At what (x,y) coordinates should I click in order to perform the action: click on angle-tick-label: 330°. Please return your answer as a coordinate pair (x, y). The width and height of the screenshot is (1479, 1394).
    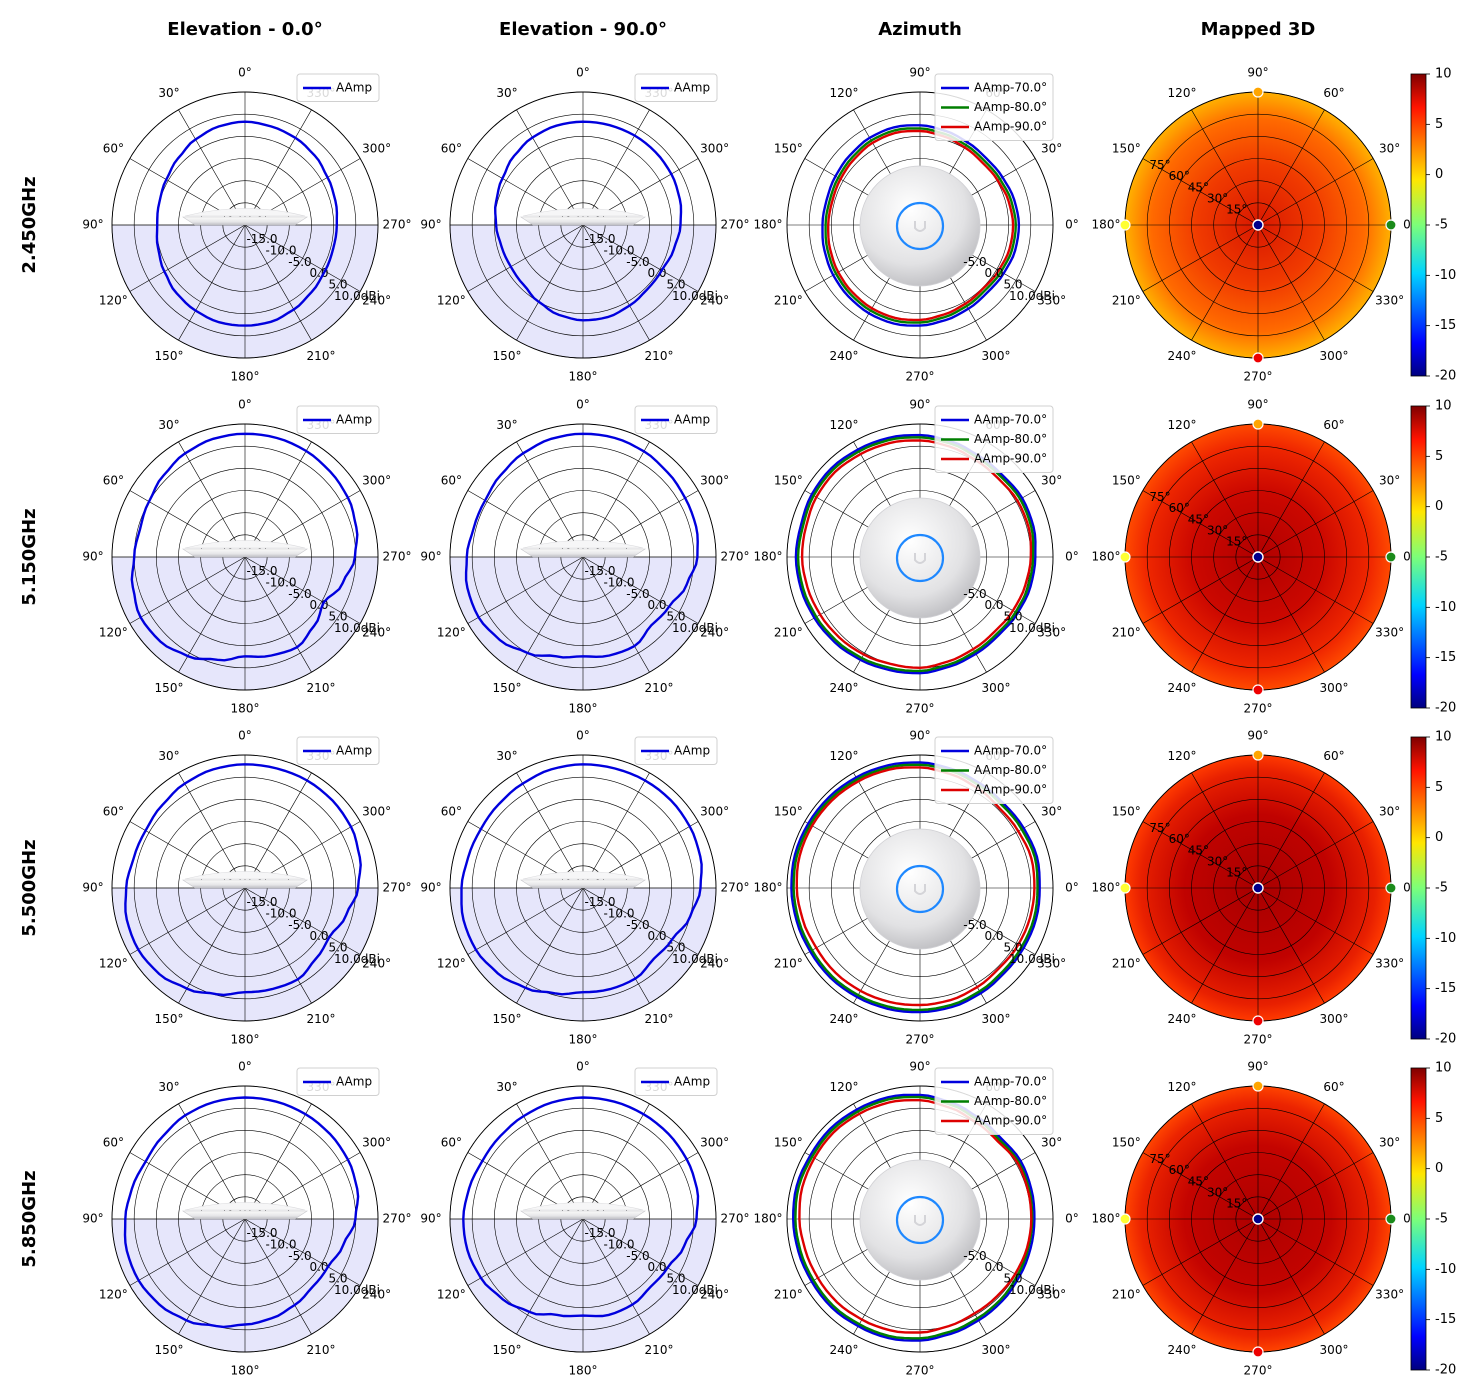
    Looking at the image, I should click on (1051, 633).